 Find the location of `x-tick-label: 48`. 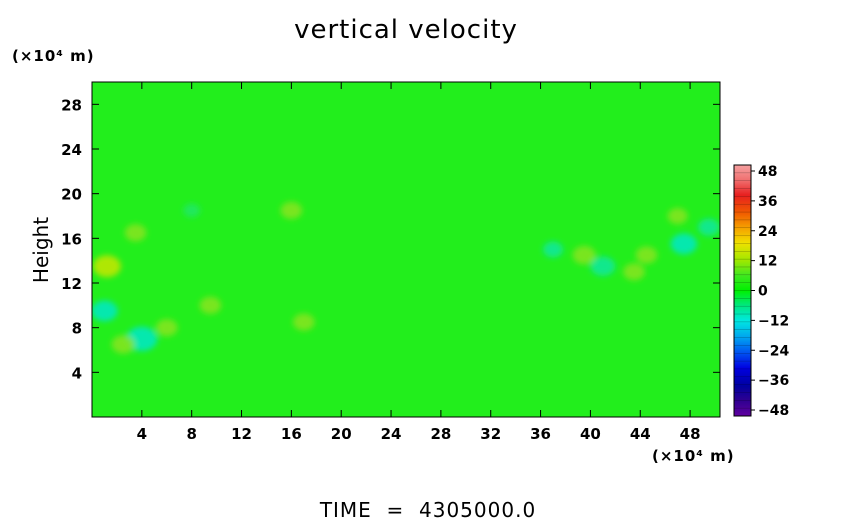

x-tick-label: 48 is located at coordinates (690, 434).